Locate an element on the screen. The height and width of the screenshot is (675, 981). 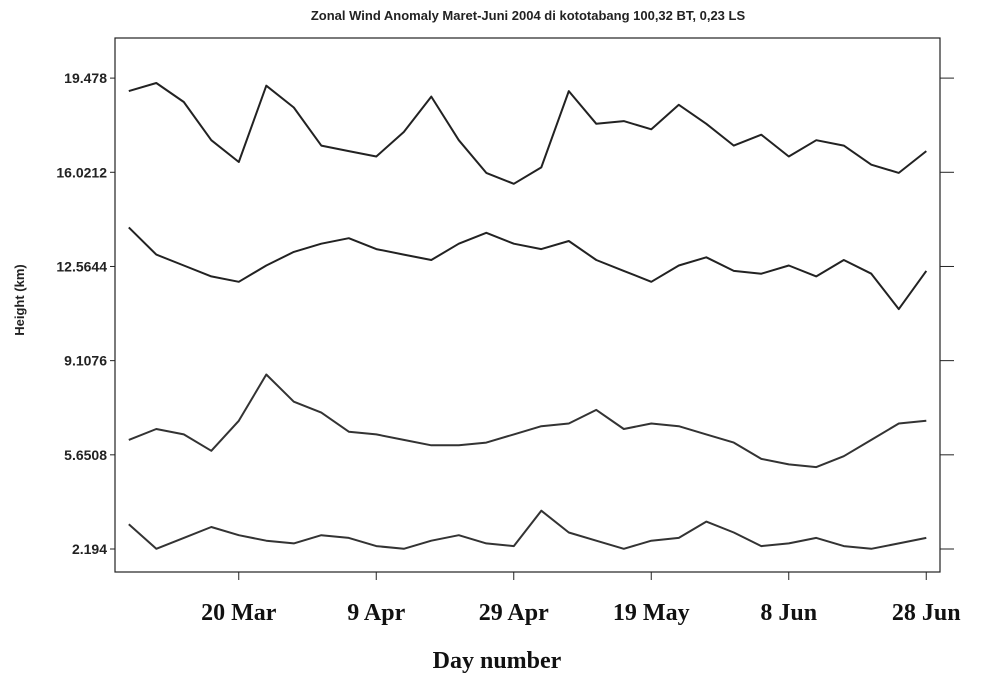
y-axis-label: Height (km) is located at coordinates (19, 300).